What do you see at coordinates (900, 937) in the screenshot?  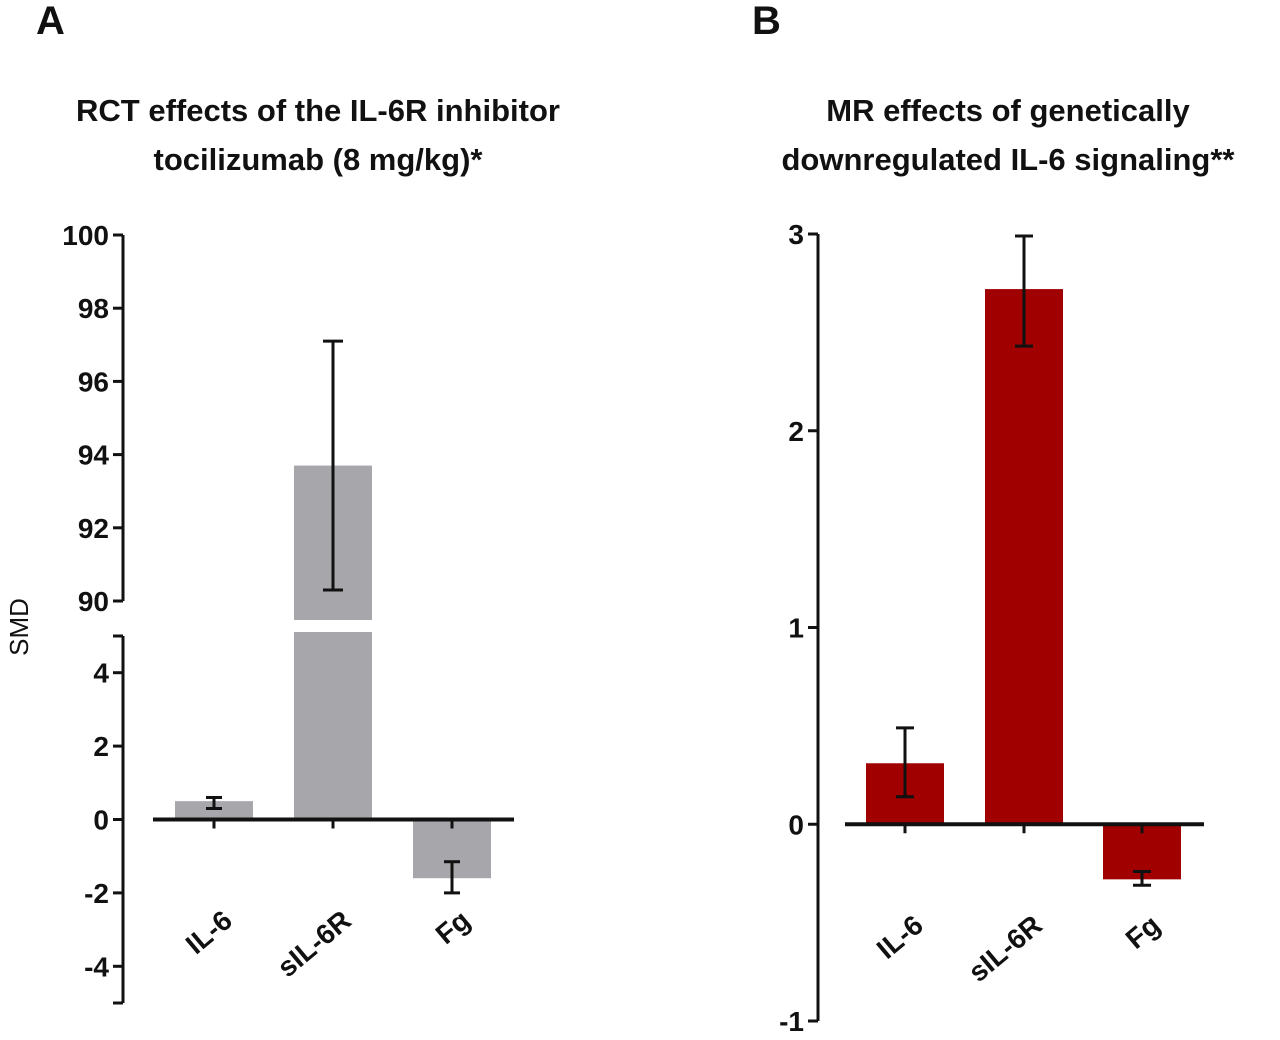 I see `panel-b-x-category-label: IL-6` at bounding box center [900, 937].